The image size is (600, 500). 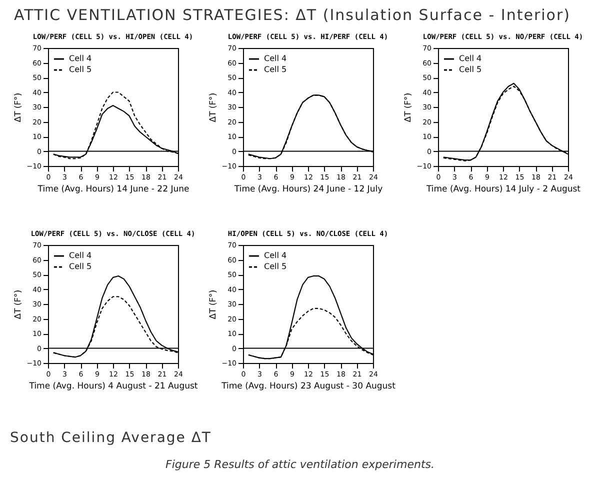 What do you see at coordinates (308, 189) in the screenshot?
I see `x-axis-title: Time (Avg. Hours) 24 June - 12 July` at bounding box center [308, 189].